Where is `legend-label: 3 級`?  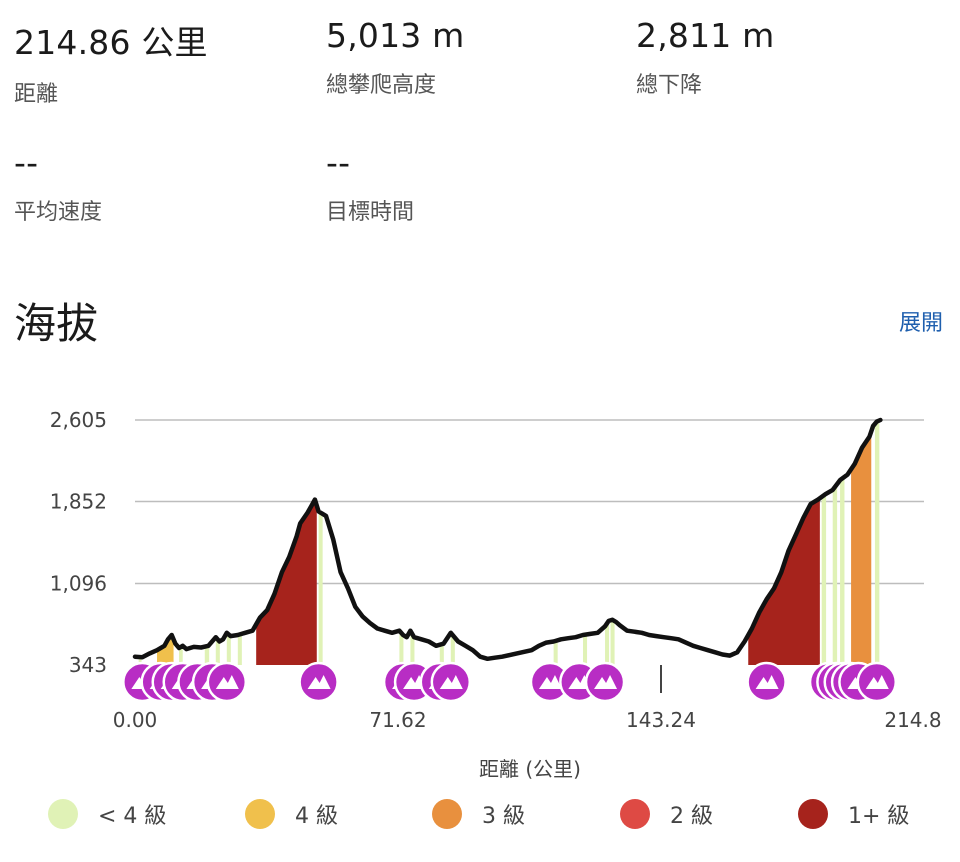
legend-label: 3 級 is located at coordinates (503, 816).